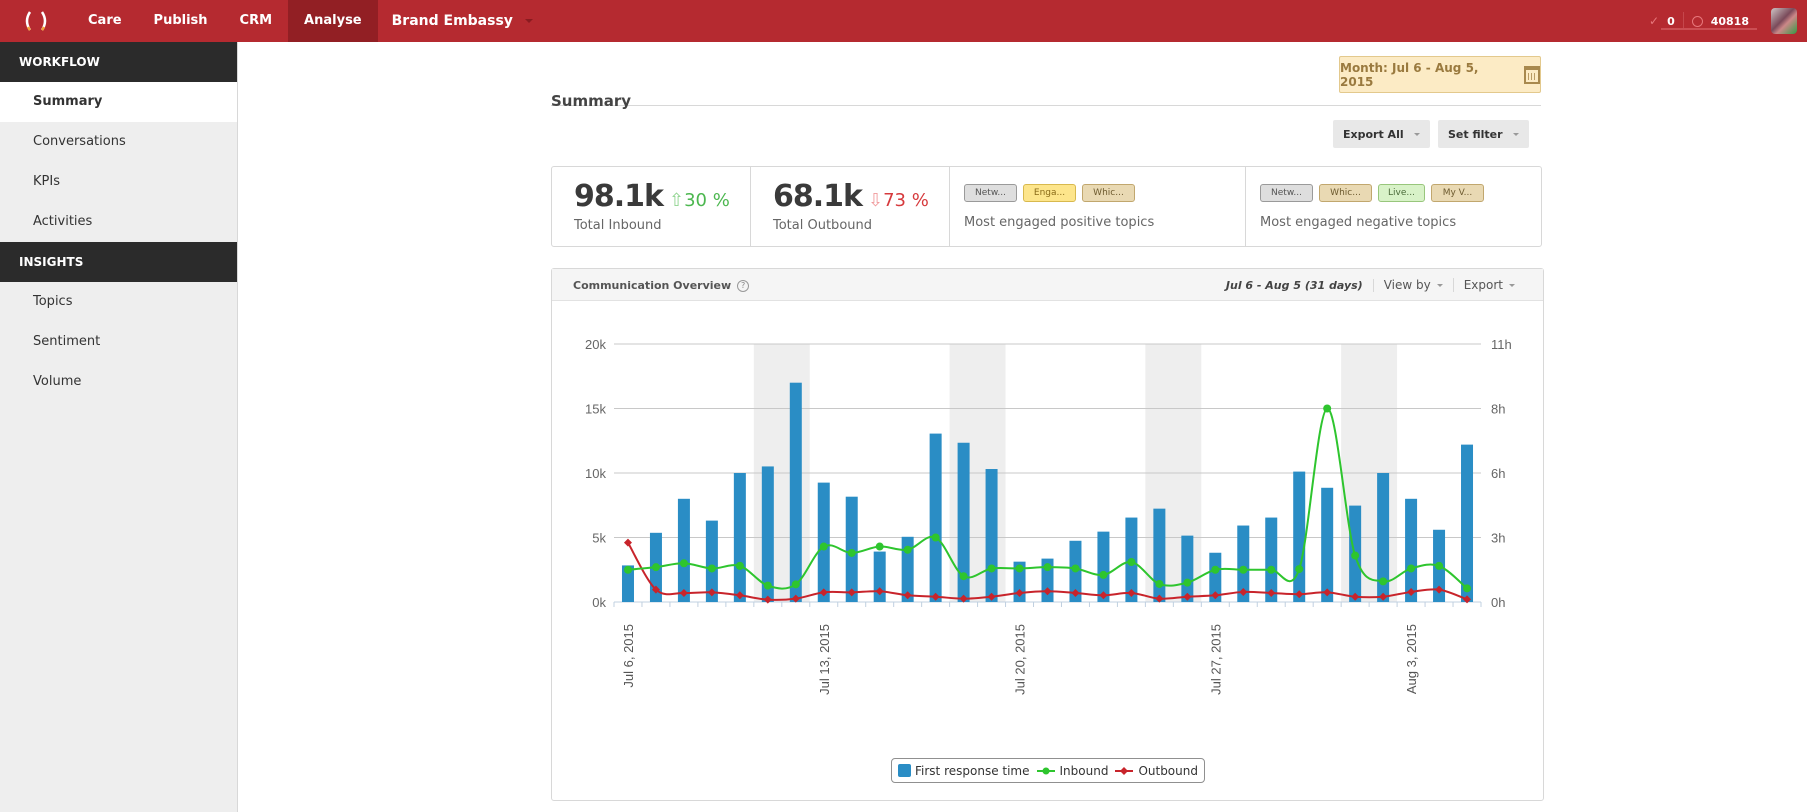 This screenshot has width=1807, height=812. Describe the element at coordinates (619, 196) in the screenshot. I see `inbound-value: 98.1k` at that location.